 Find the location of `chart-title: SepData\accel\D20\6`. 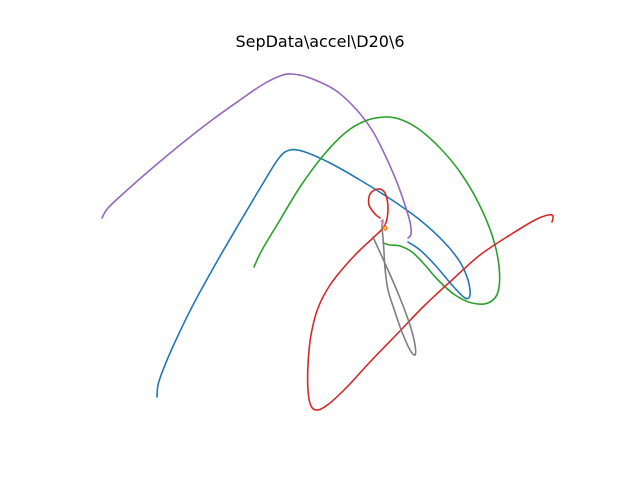

chart-title: SepData\accel\D20\6 is located at coordinates (320, 41).